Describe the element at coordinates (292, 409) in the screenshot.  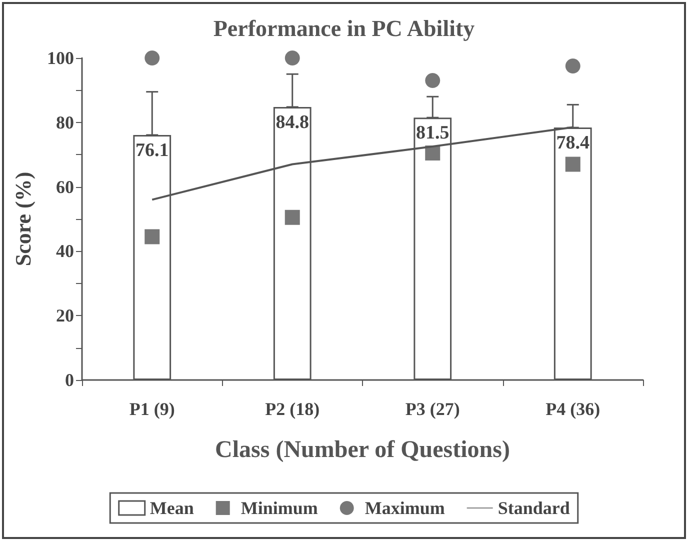
I see `x-tick-label: P2 (18)` at that location.